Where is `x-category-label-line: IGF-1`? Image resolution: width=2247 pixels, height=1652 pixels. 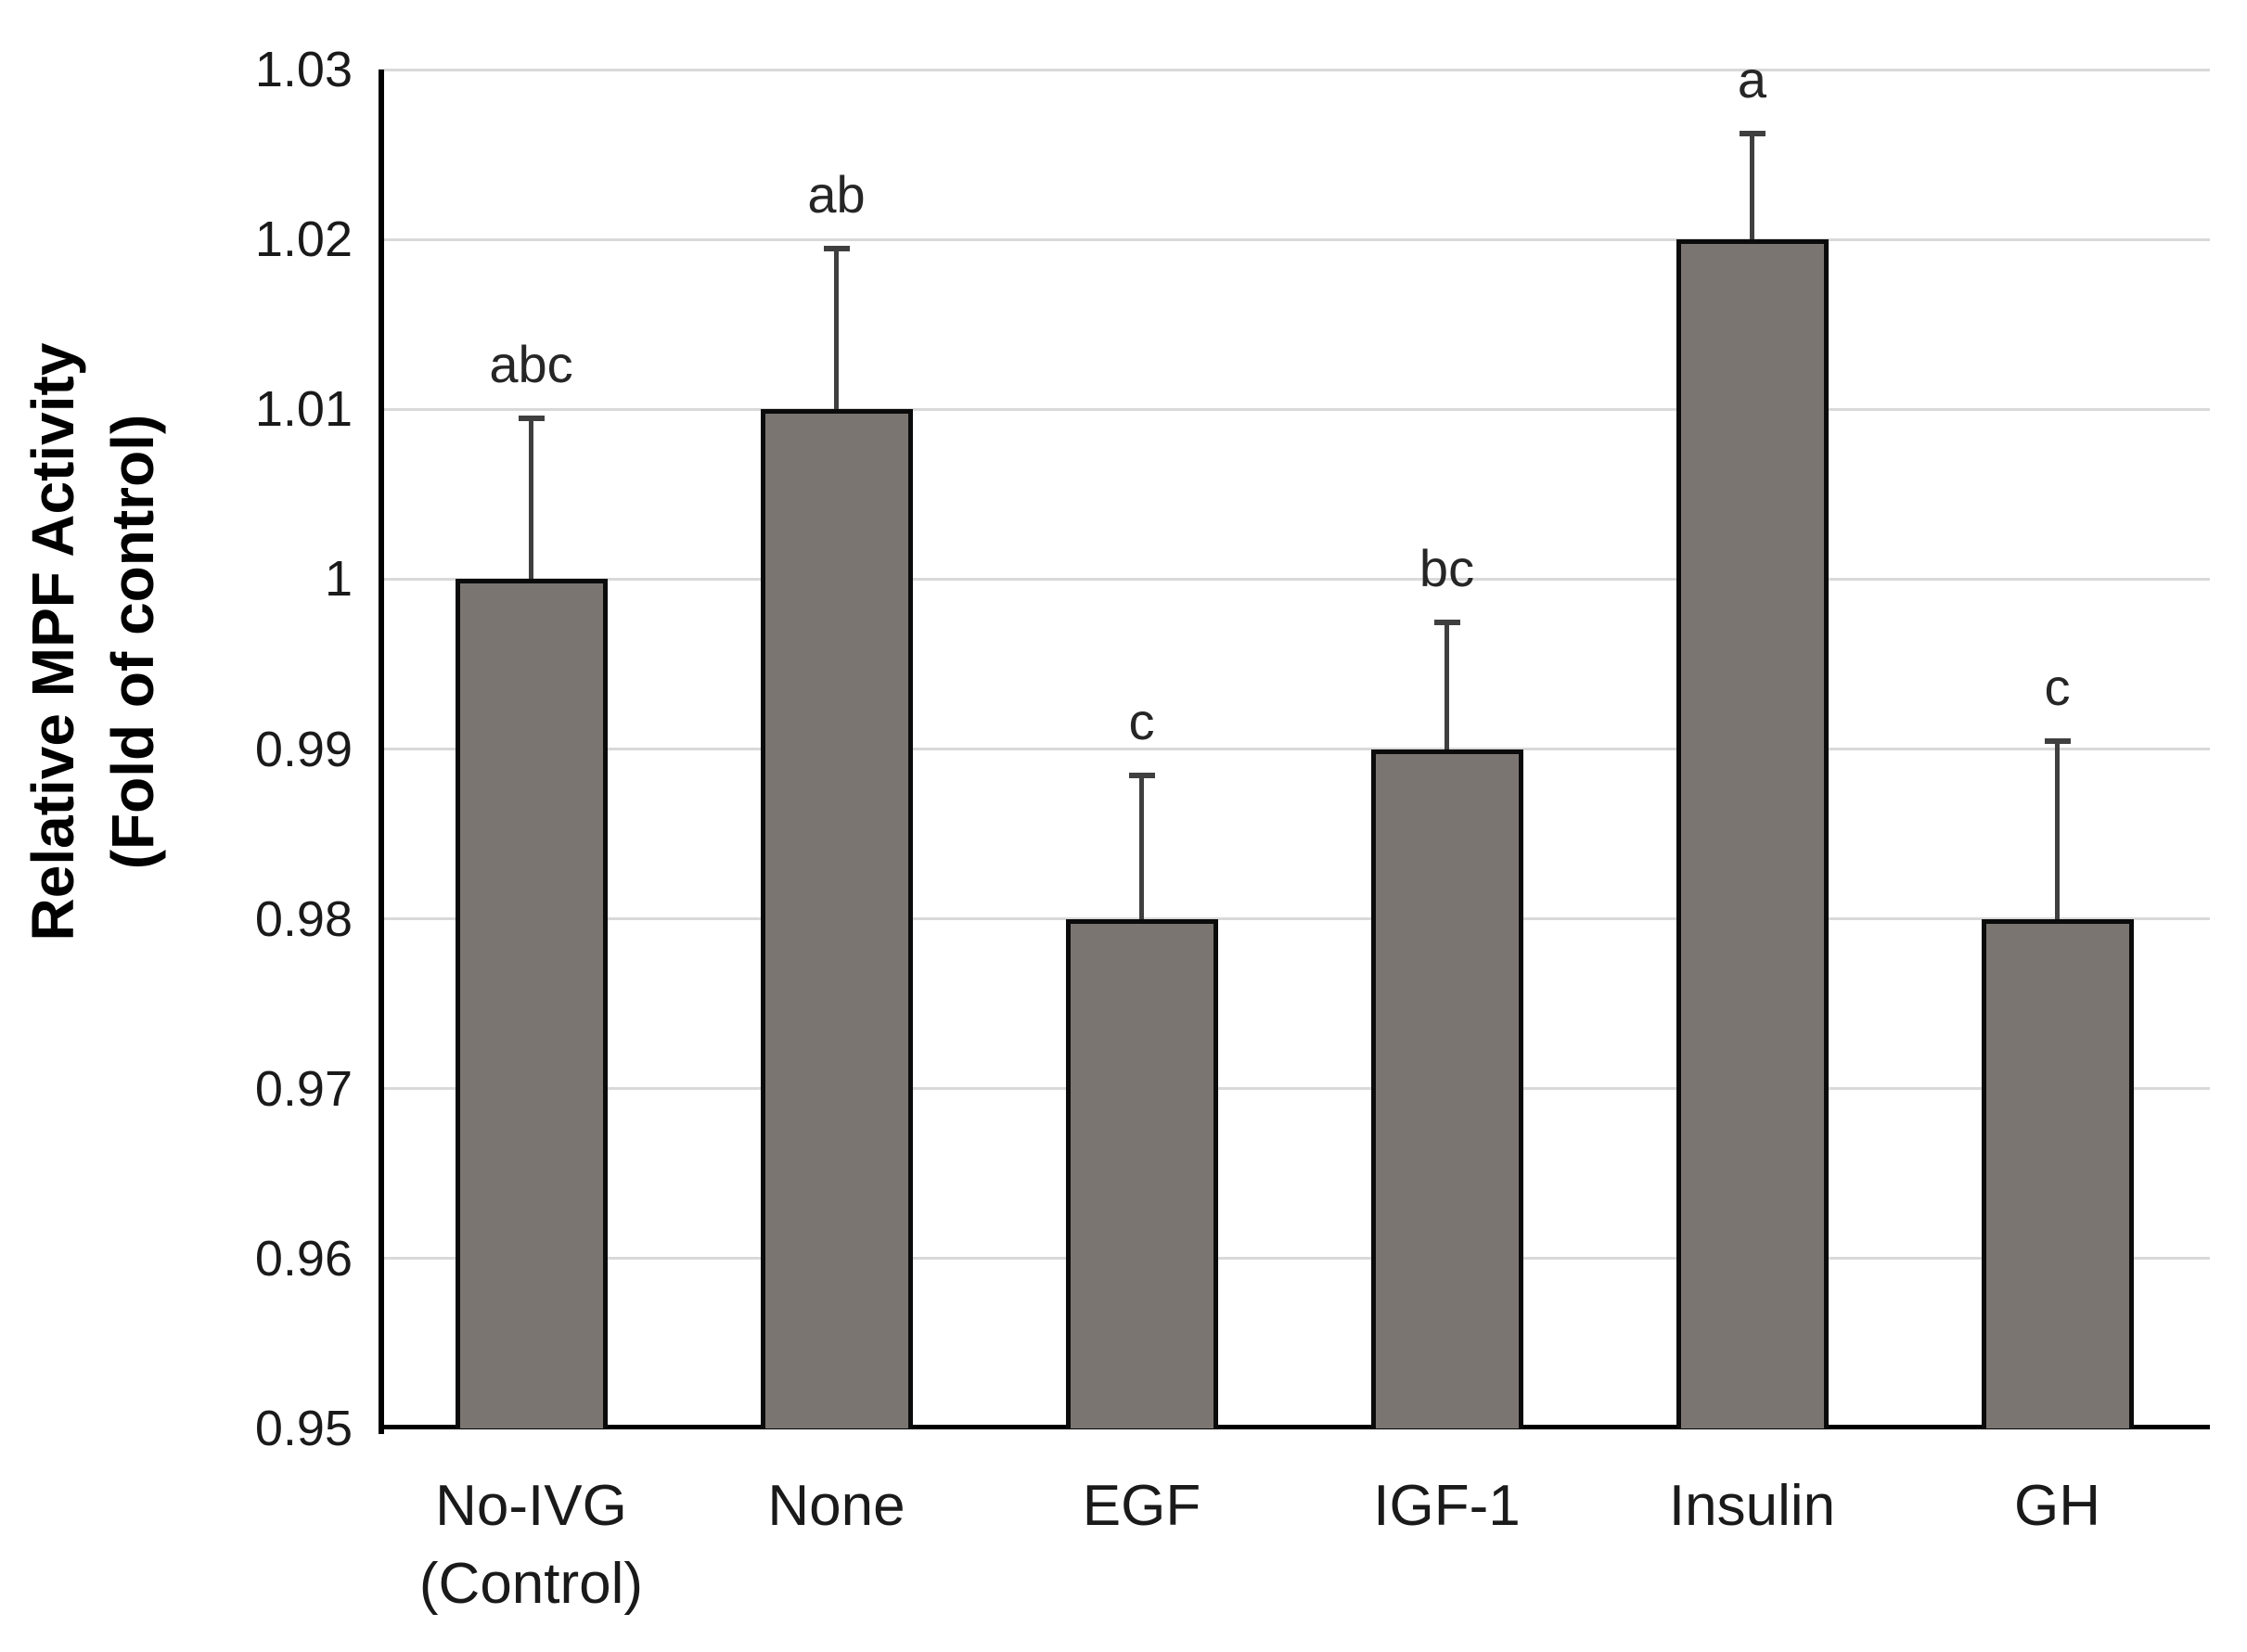
x-category-label-line: IGF-1 is located at coordinates (1447, 1506).